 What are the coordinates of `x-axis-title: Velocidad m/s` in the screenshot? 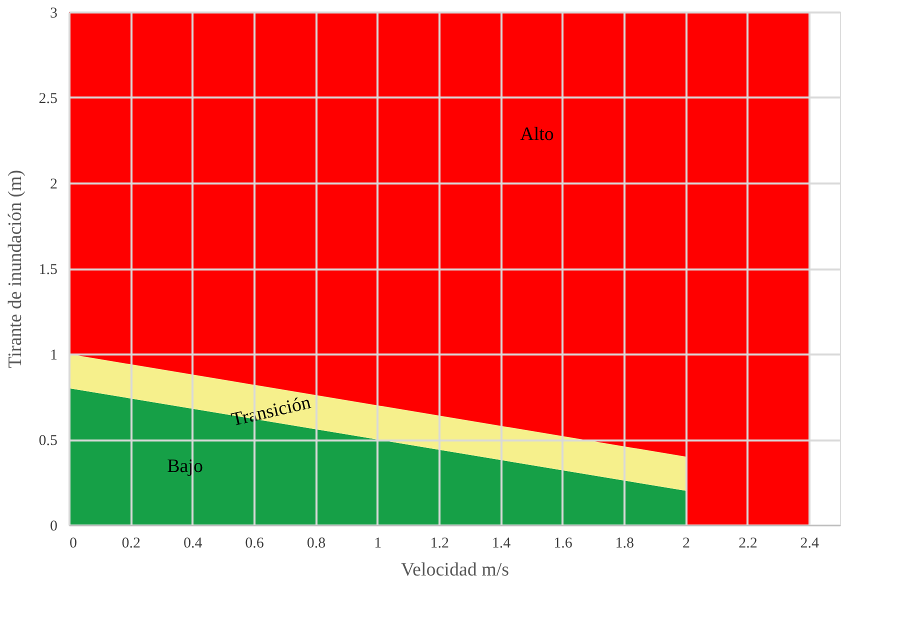 It's located at (455, 570).